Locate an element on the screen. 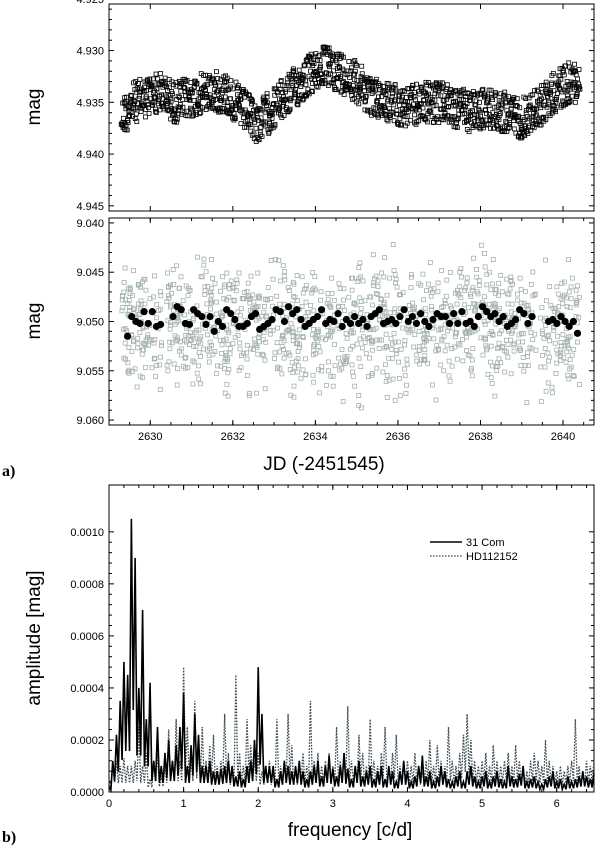  panel-bottom-xtick-label: 2 is located at coordinates (258, 804).